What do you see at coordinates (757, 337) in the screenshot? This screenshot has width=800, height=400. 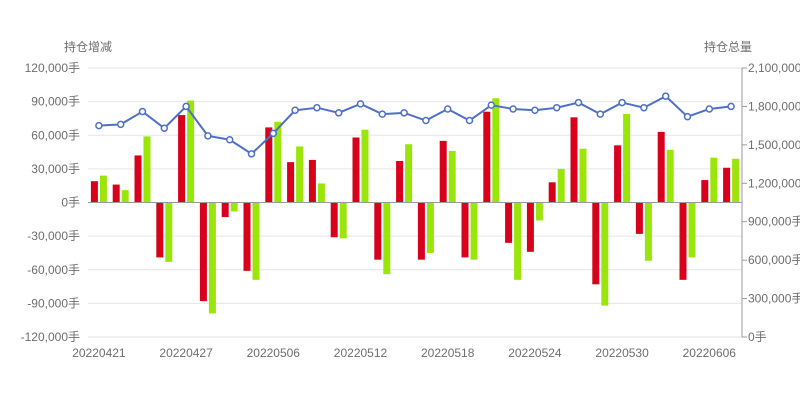 I see `right-tick-label: 0手` at bounding box center [757, 337].